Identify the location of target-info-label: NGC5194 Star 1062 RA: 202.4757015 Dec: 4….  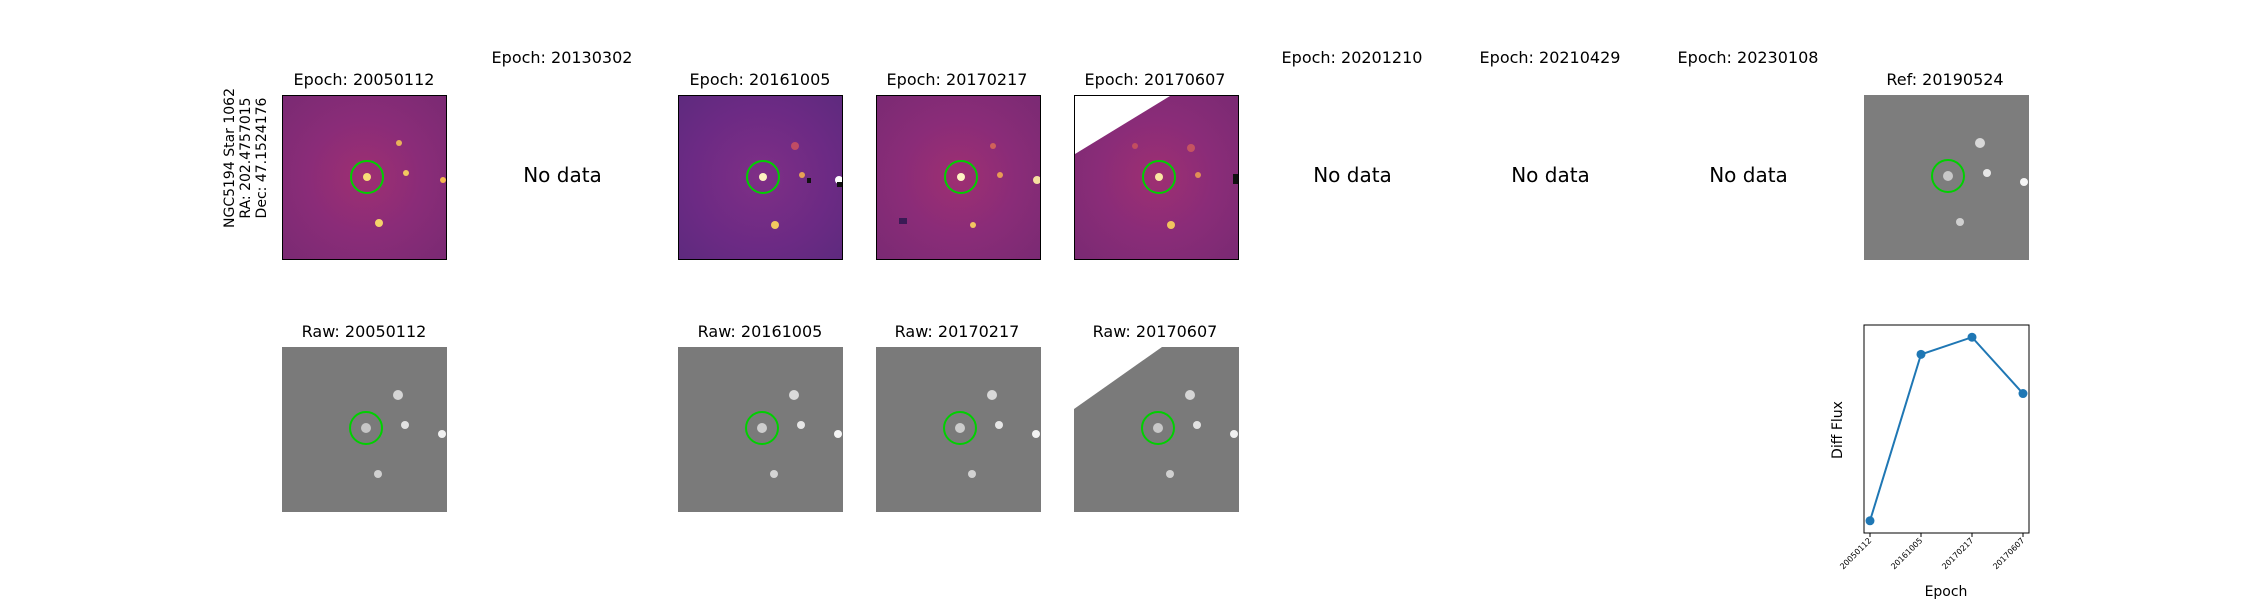
(246, 158).